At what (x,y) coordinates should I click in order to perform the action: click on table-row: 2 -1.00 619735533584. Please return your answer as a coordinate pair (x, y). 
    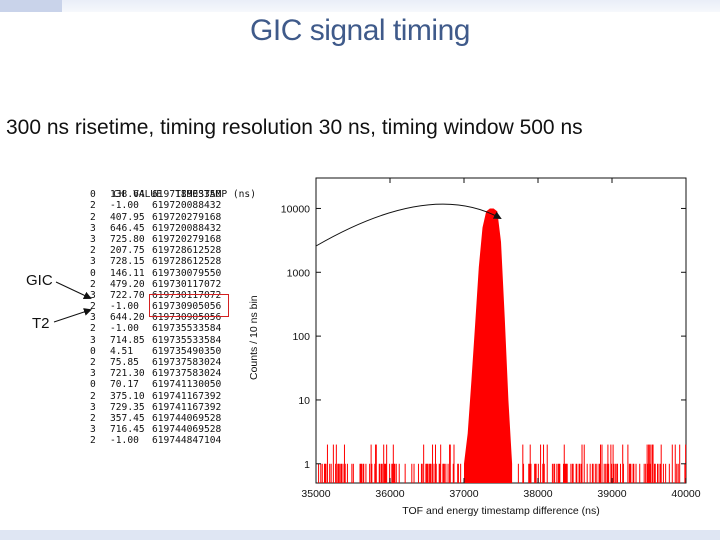
    Looking at the image, I should click on (177, 328).